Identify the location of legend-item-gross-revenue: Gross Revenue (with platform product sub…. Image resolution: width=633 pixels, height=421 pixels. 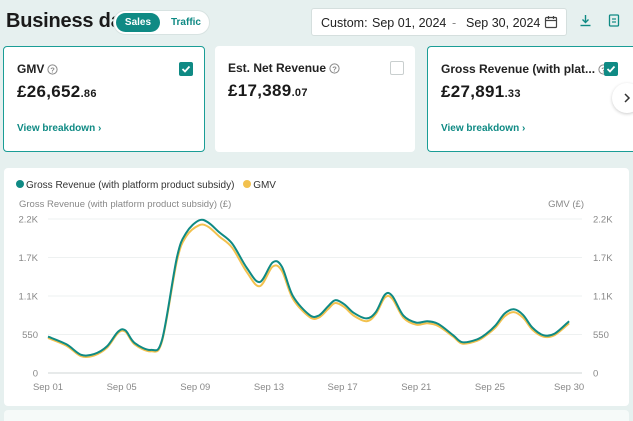
(125, 185).